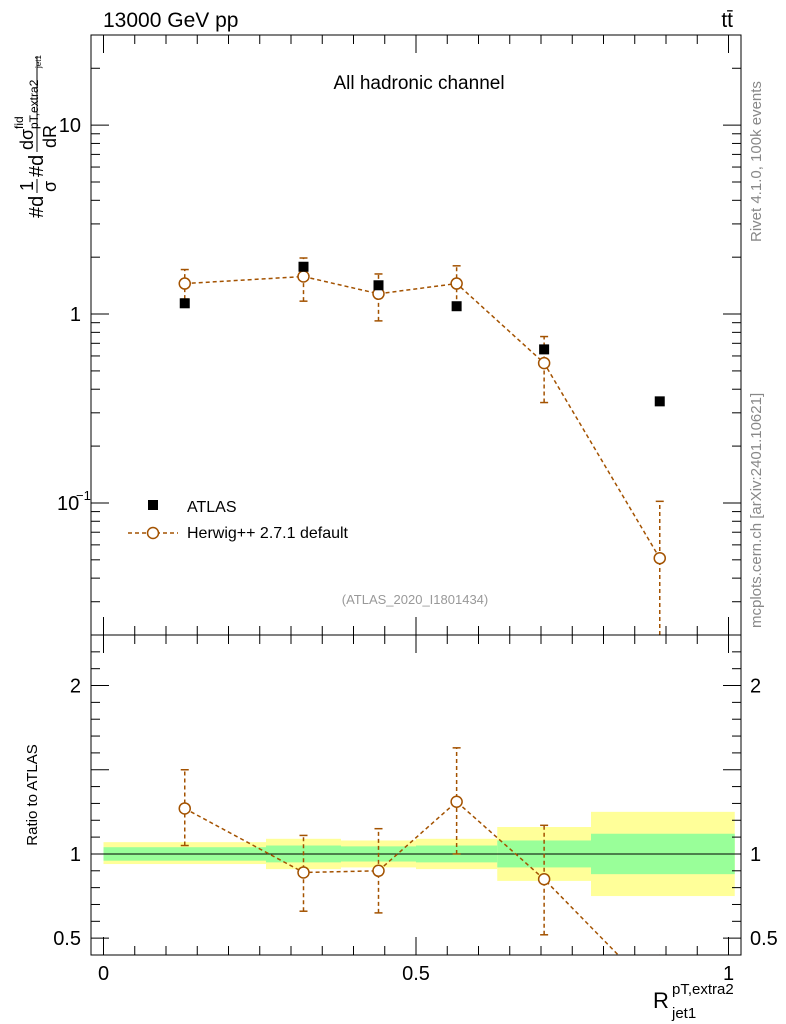 The width and height of the screenshot is (786, 1024). Describe the element at coordinates (703, 989) in the screenshot. I see `xlabel-sup: pT,extra2` at that location.